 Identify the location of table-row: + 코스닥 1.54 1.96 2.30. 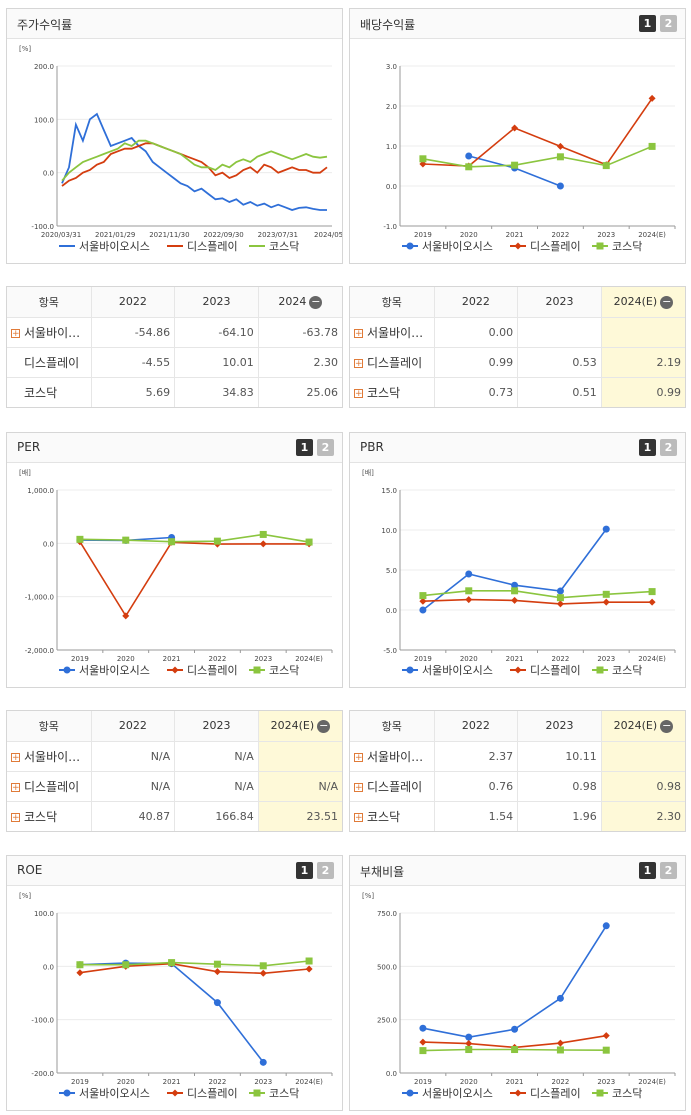
(517, 816).